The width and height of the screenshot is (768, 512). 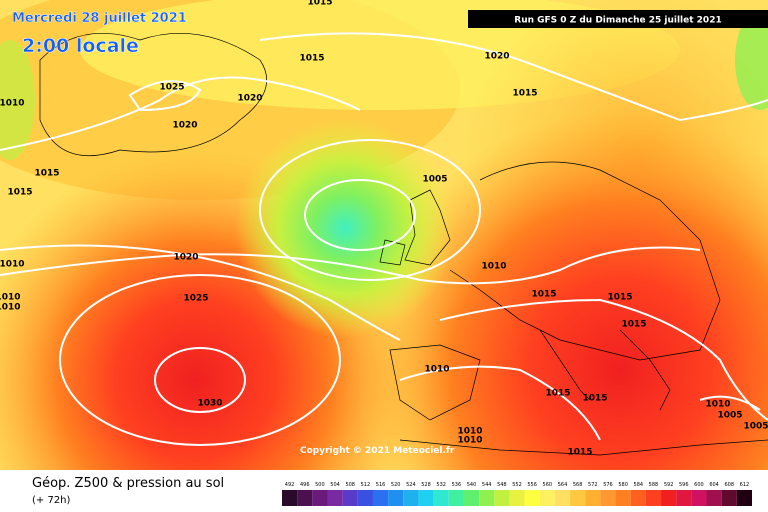 I want to click on scale-label: 576, so click(x=608, y=485).